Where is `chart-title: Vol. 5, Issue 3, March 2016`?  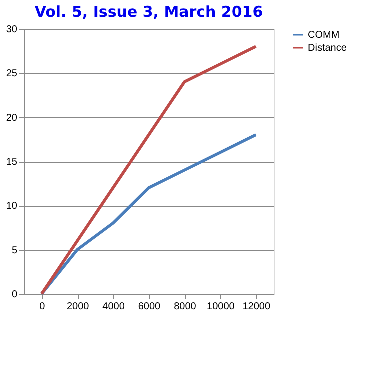 chart-title: Vol. 5, Issue 3, March 2016 is located at coordinates (149, 12).